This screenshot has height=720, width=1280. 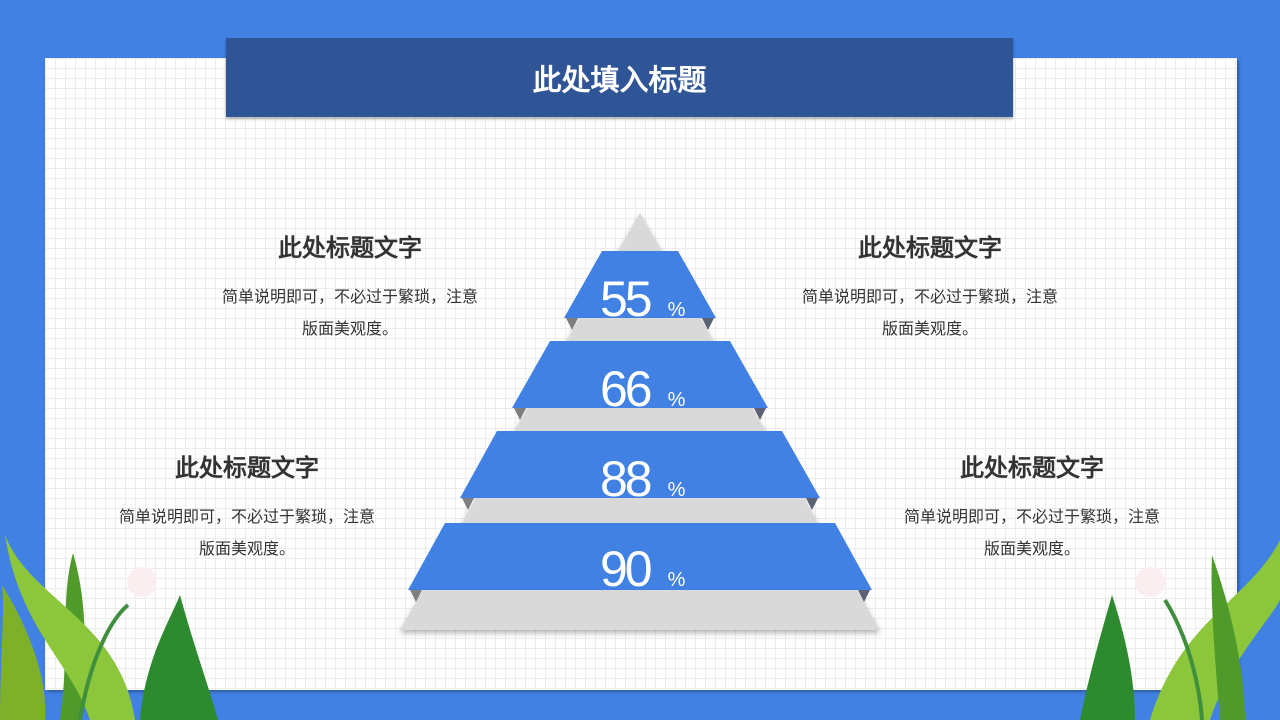 I want to click on text-block-top-left: 此处标题文字 简单说明即可，不必过于繁琐，注意 版面美观度。, so click(x=350, y=286).